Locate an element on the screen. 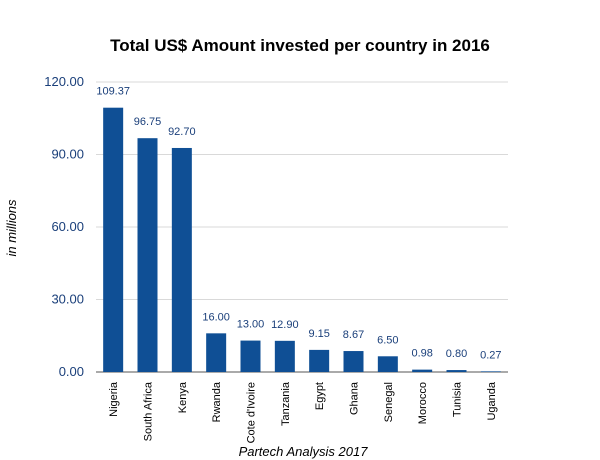 This screenshot has width=600, height=460. y-tick-label: 60.00 is located at coordinates (67, 226).